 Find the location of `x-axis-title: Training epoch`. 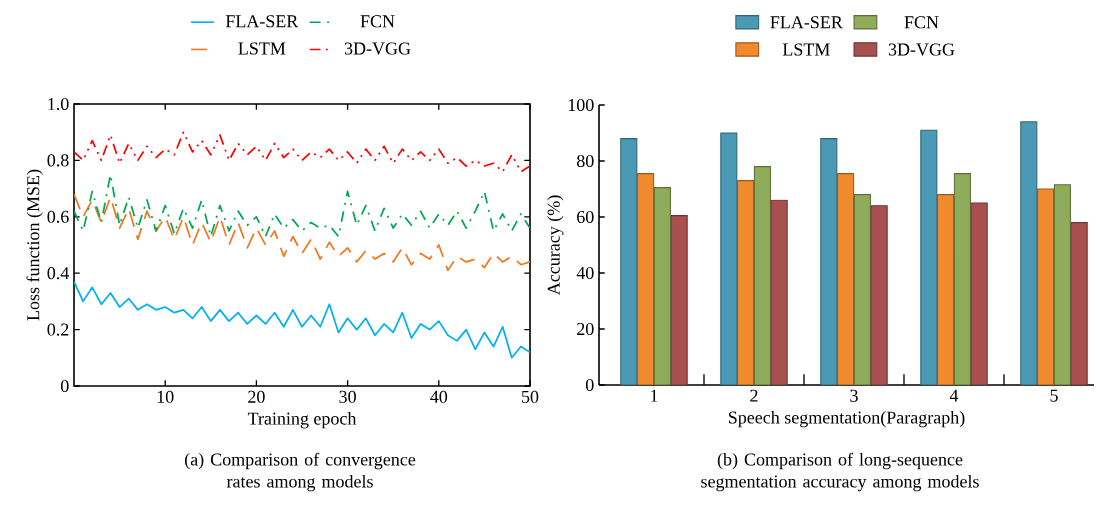

x-axis-title: Training epoch is located at coordinates (302, 420).